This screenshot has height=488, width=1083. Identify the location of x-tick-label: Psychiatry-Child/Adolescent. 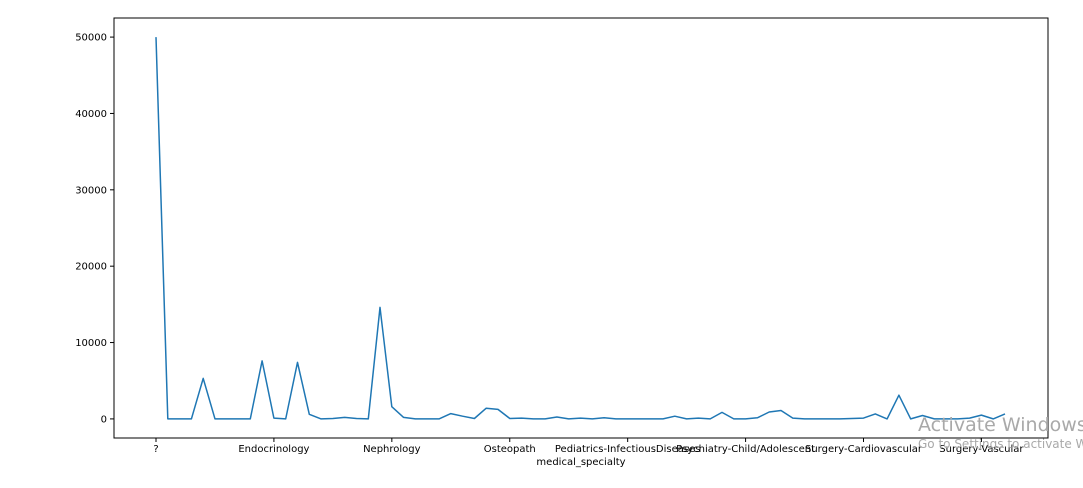
(745, 449).